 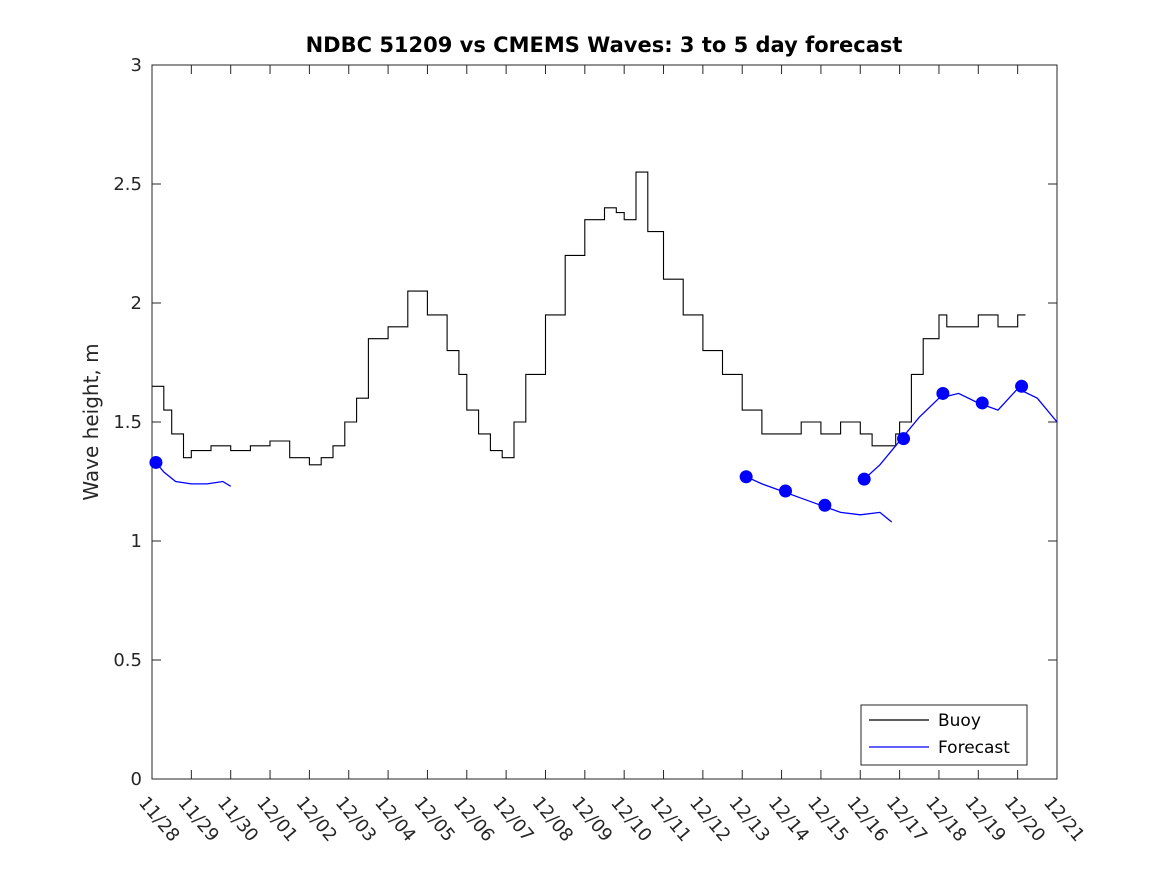 I want to click on forecast-series-line, so click(x=193, y=474).